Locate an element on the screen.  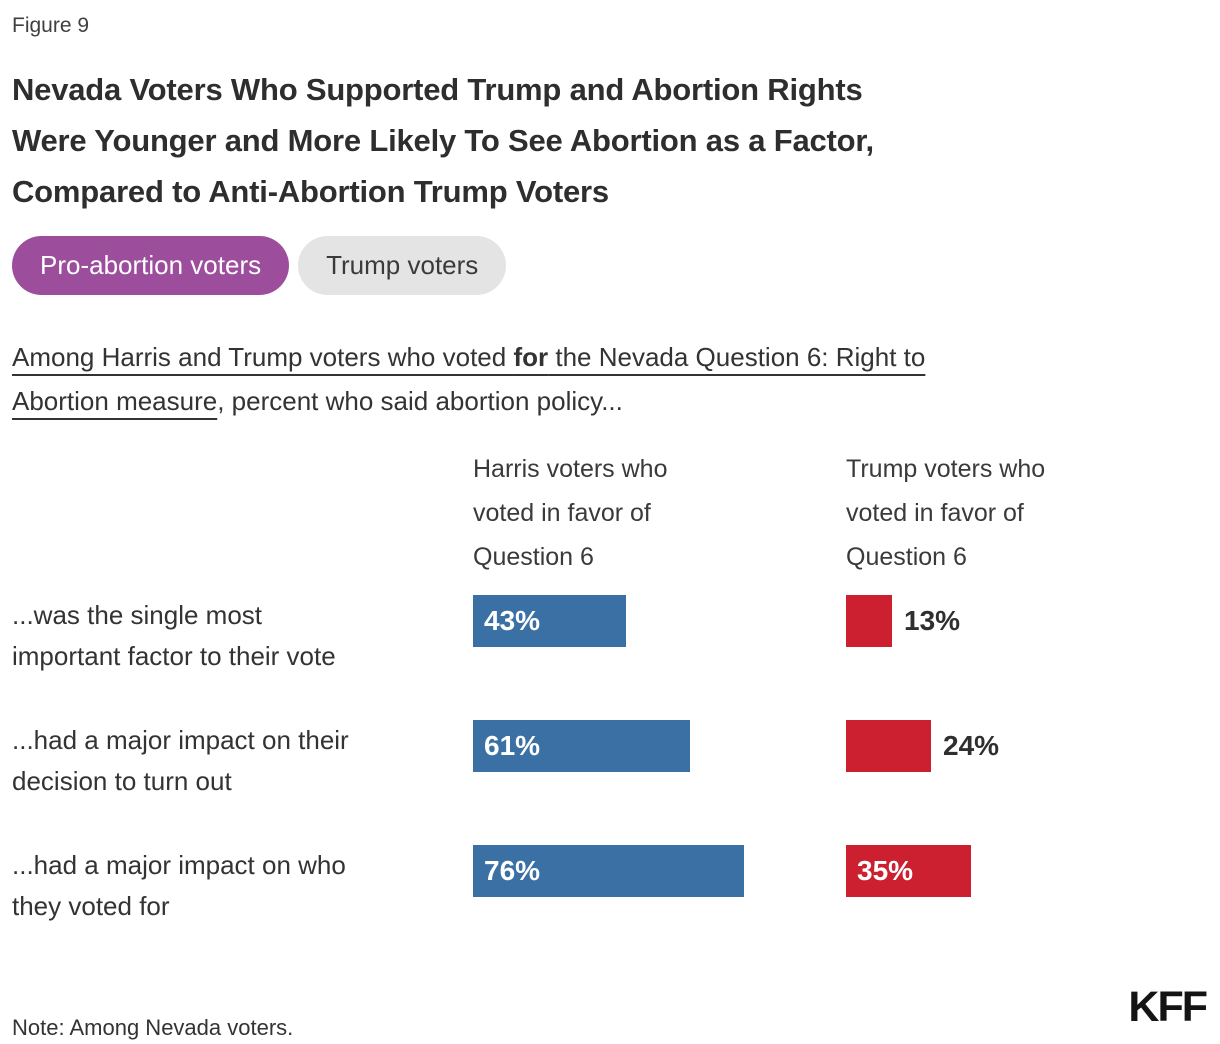
bar-value-label: 24% is located at coordinates (971, 745).